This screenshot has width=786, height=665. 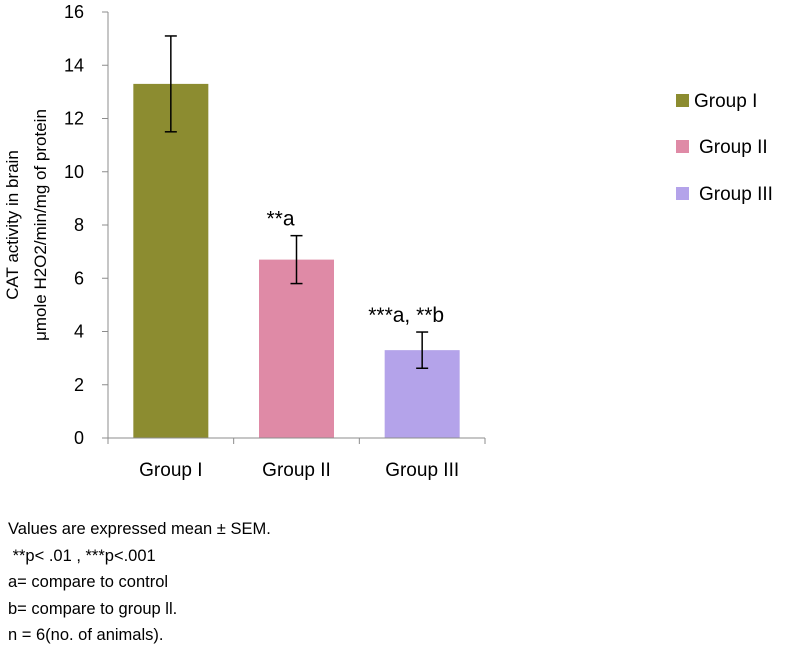 What do you see at coordinates (86, 225) in the screenshot?
I see `y-axis: 0 2 4 6 8 10 12 14 16` at bounding box center [86, 225].